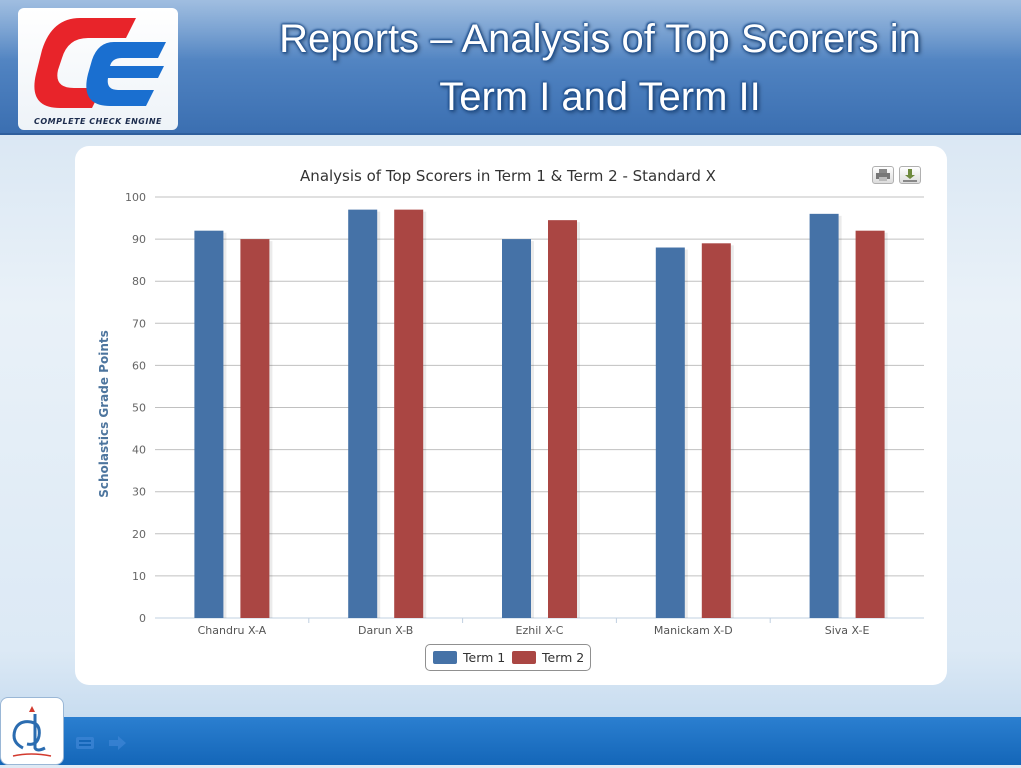 This screenshot has width=1021, height=768. I want to click on y-tick-label: 0, so click(142, 618).